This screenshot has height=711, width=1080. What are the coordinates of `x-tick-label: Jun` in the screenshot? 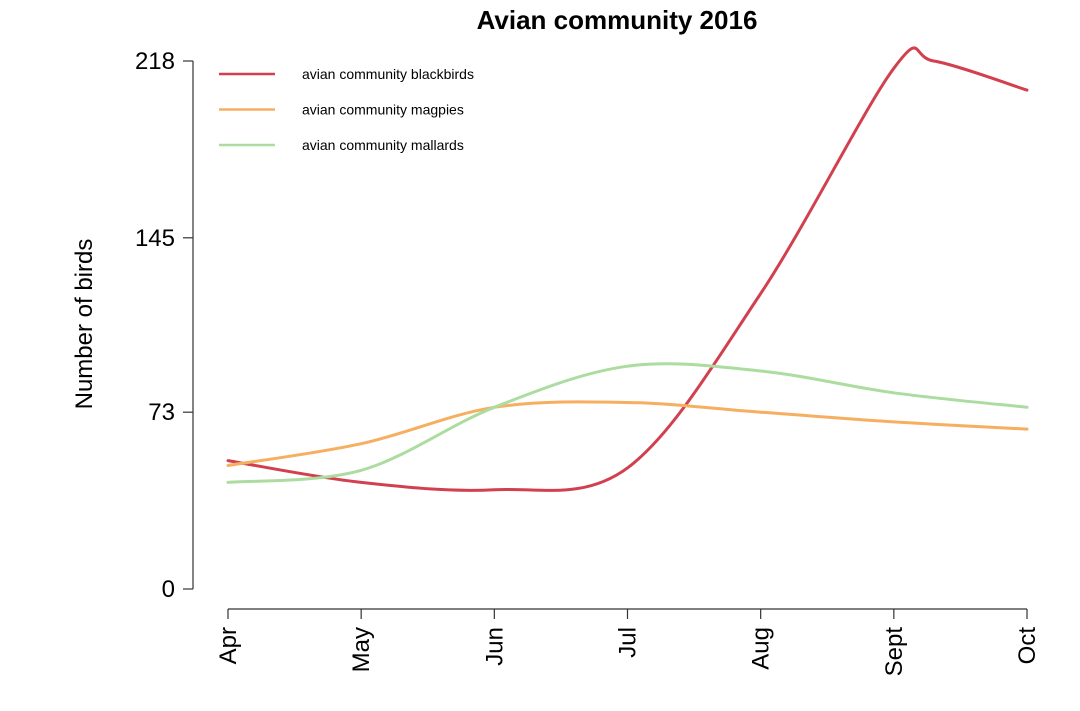 It's located at (494, 646).